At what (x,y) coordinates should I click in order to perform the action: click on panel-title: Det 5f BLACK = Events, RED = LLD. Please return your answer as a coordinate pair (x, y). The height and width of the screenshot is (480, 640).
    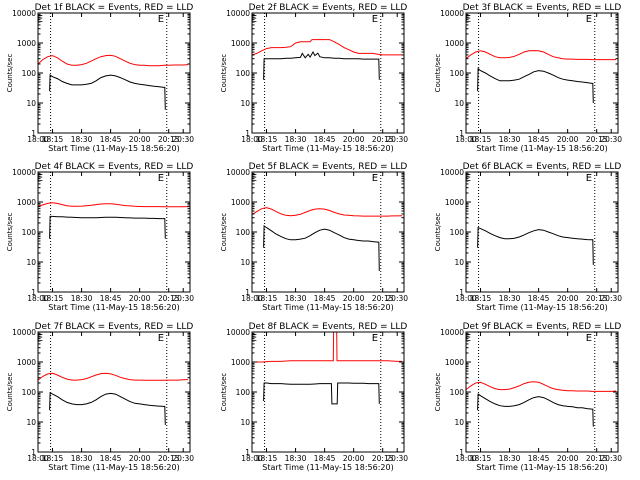
    Looking at the image, I should click on (328, 167).